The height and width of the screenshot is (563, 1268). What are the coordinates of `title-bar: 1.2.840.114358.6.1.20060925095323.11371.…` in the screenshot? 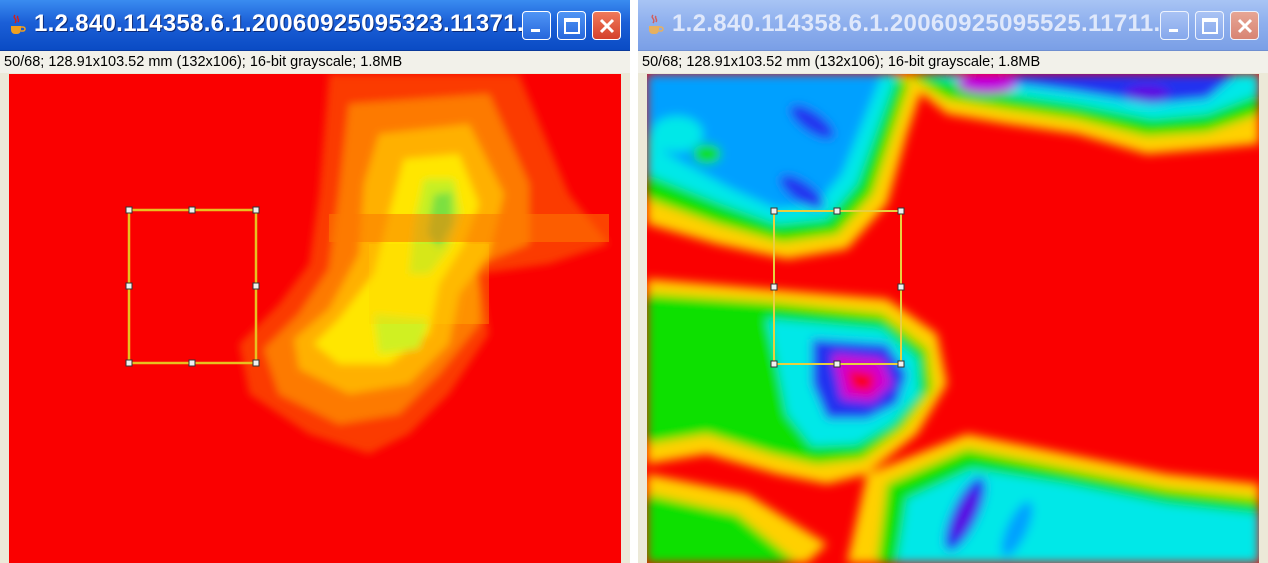 It's located at (315, 25).